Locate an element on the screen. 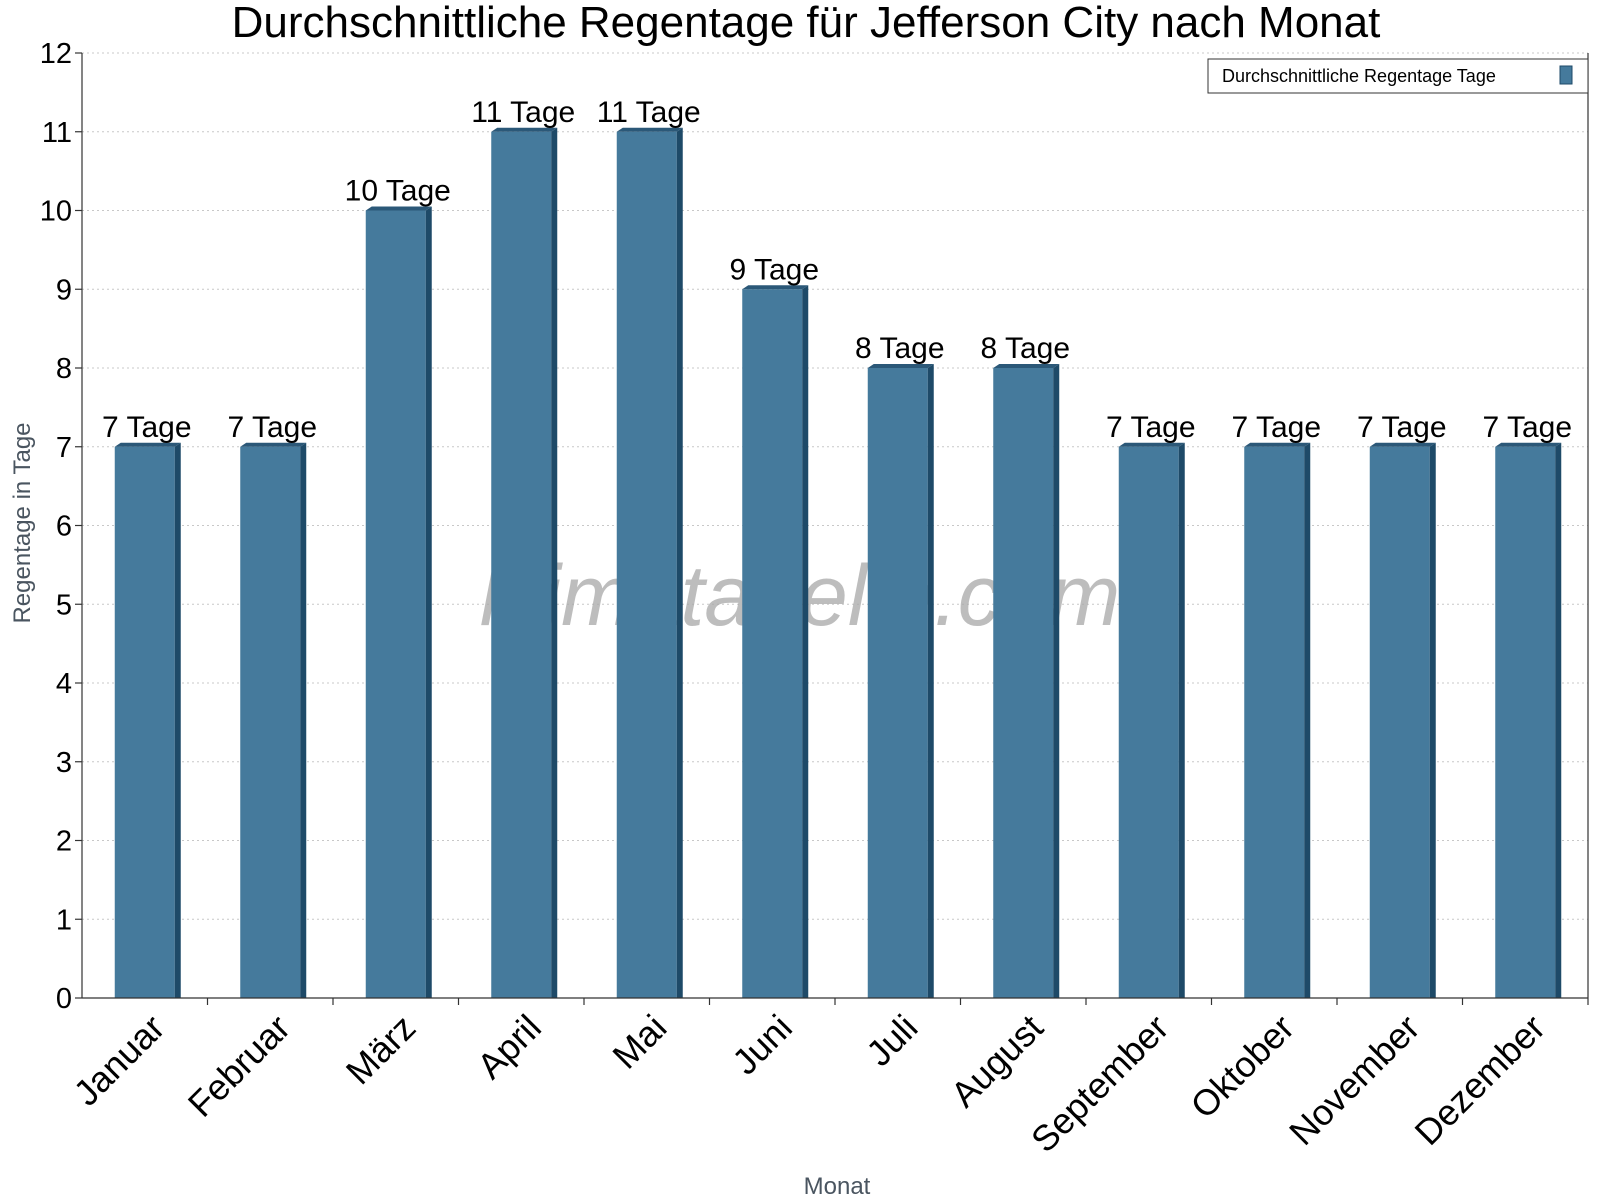  y-tick-label: 6 is located at coordinates (64, 527).